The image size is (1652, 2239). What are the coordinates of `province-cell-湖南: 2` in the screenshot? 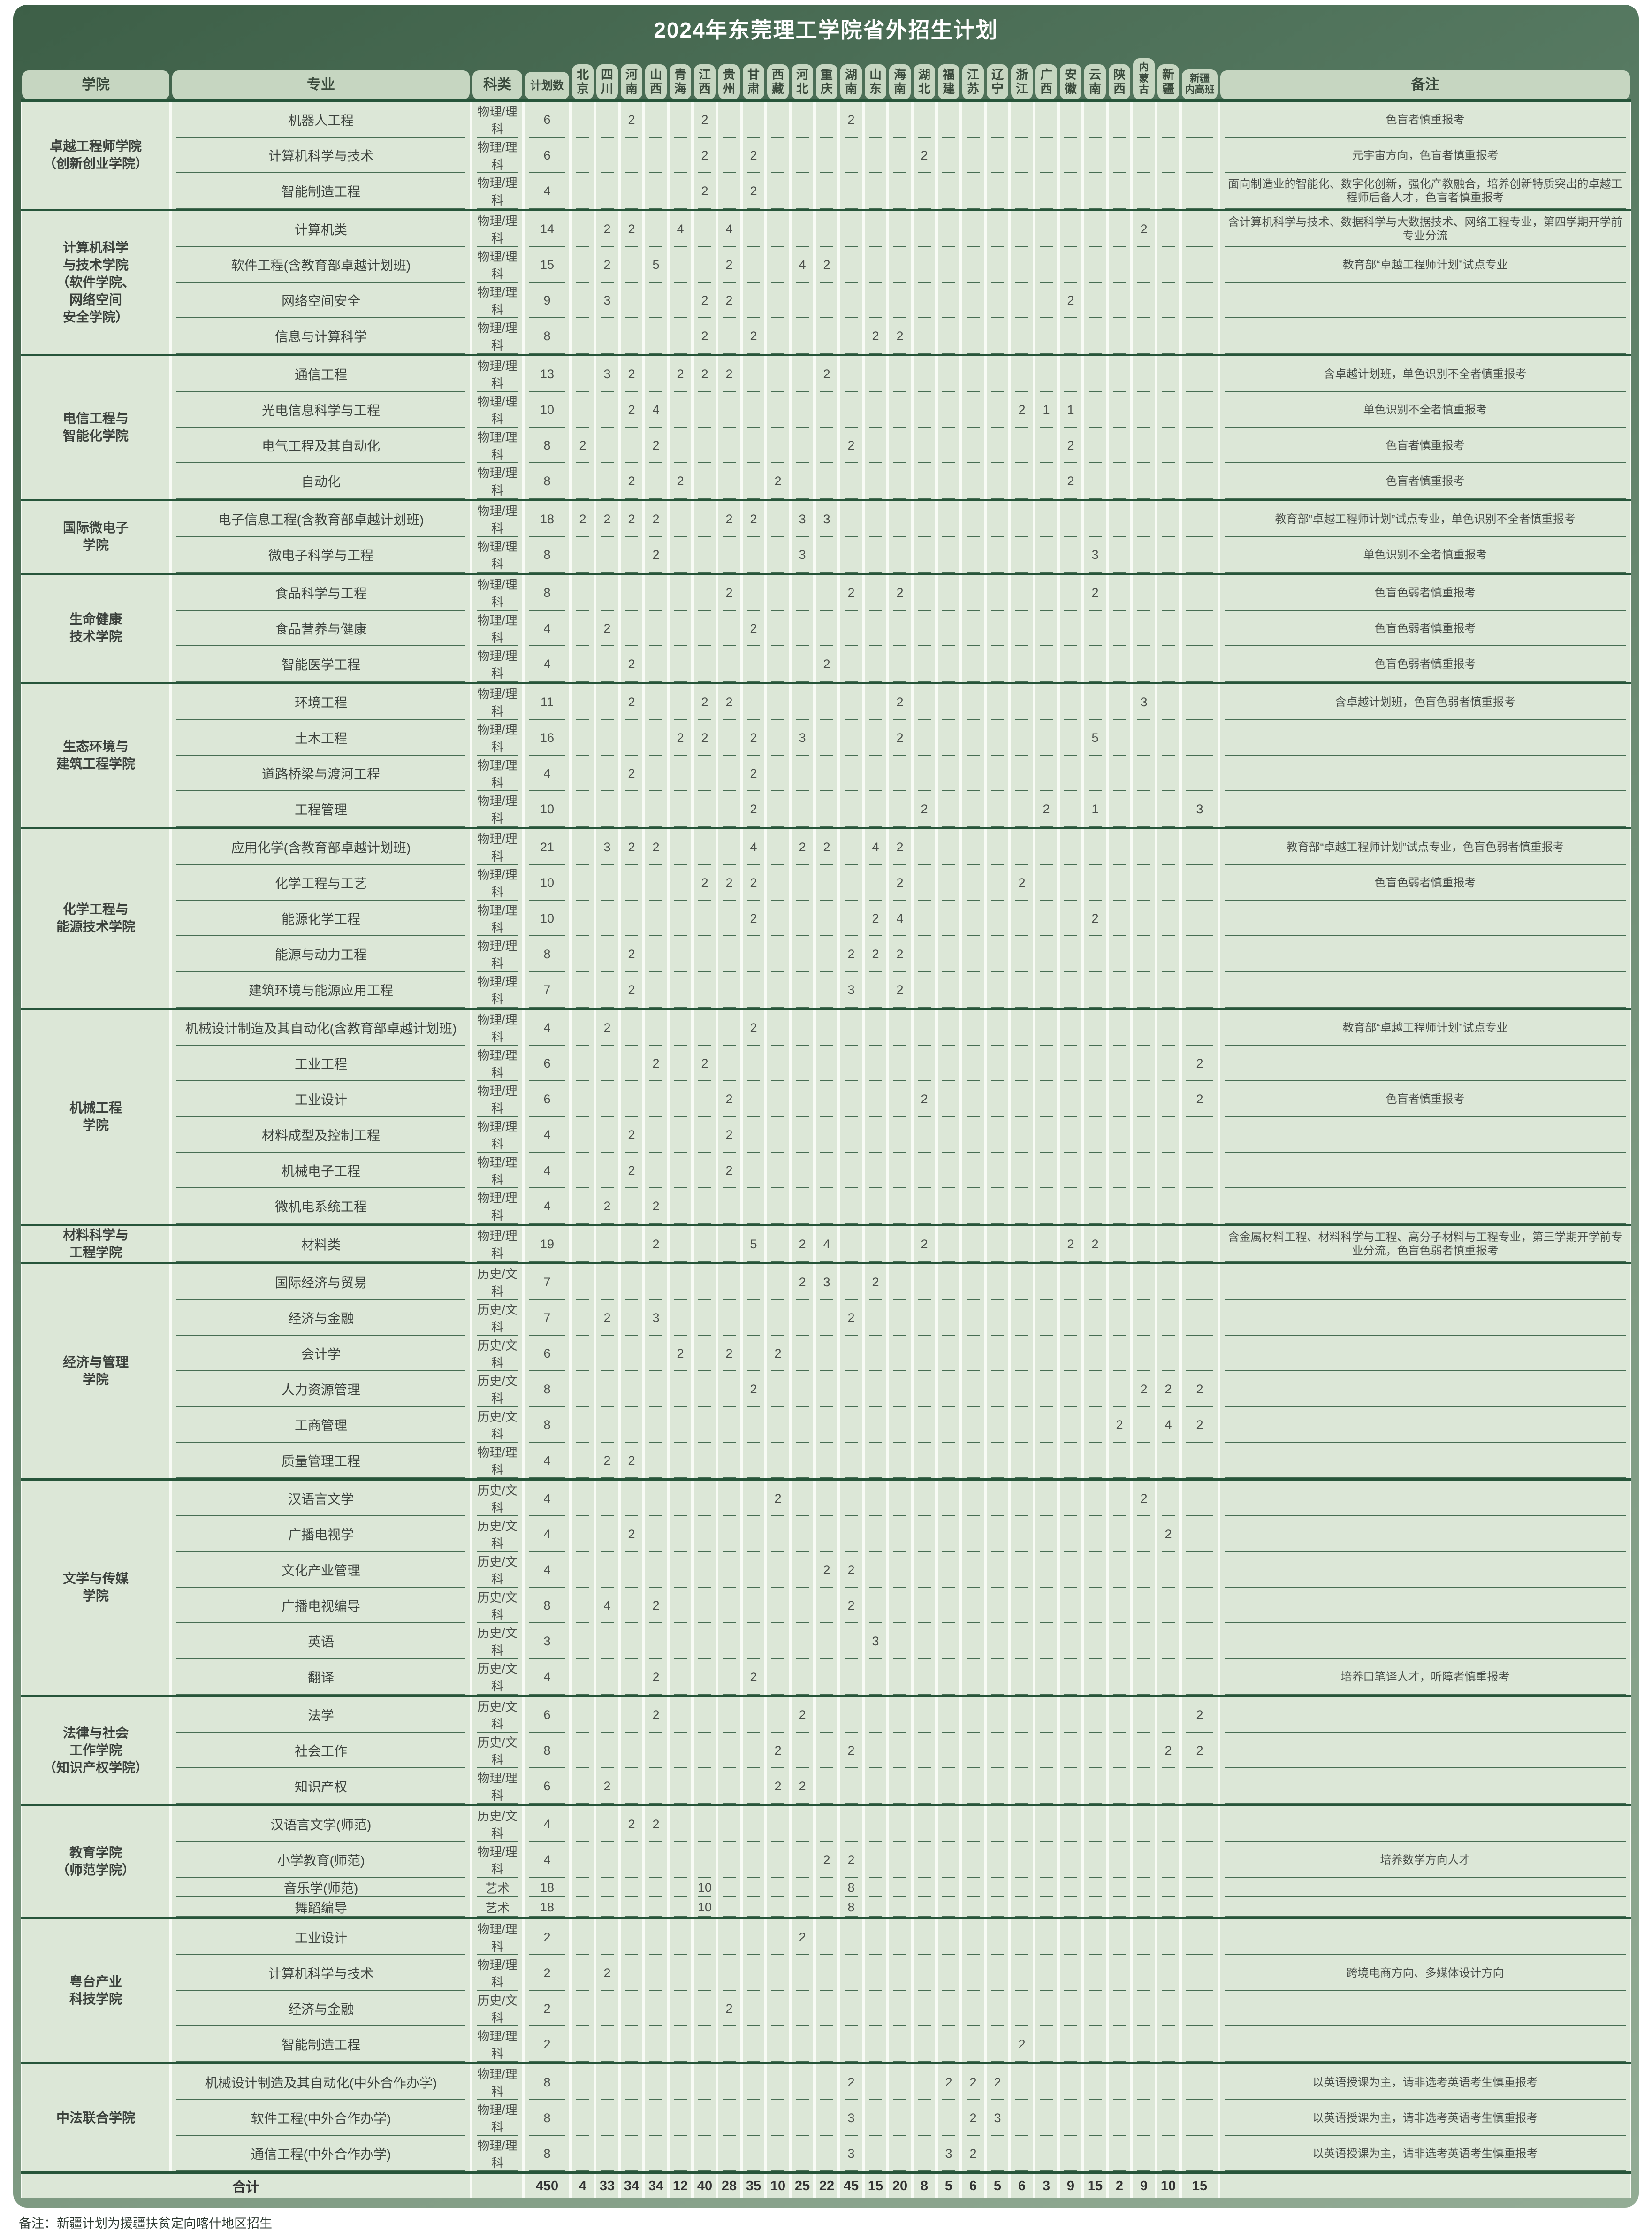 It's located at (851, 1570).